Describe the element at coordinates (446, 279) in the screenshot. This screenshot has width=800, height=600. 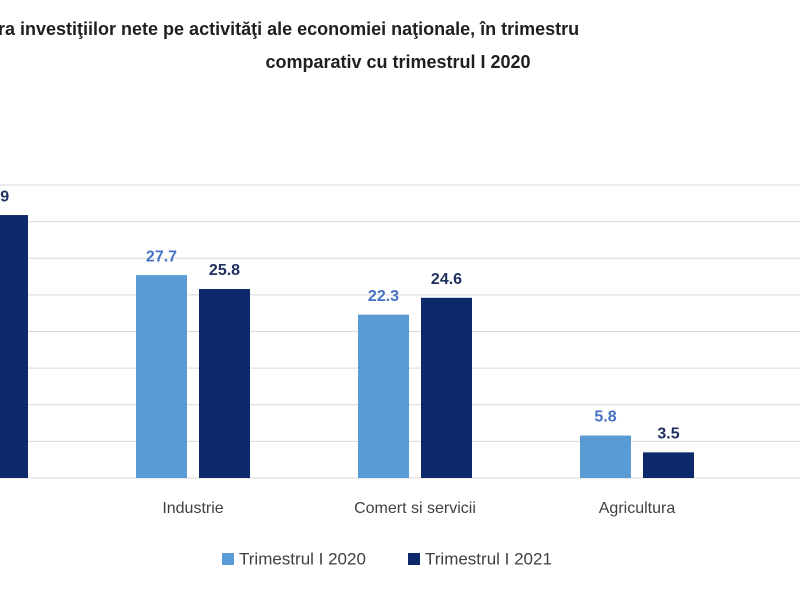
I see `value-label: 24.6` at that location.